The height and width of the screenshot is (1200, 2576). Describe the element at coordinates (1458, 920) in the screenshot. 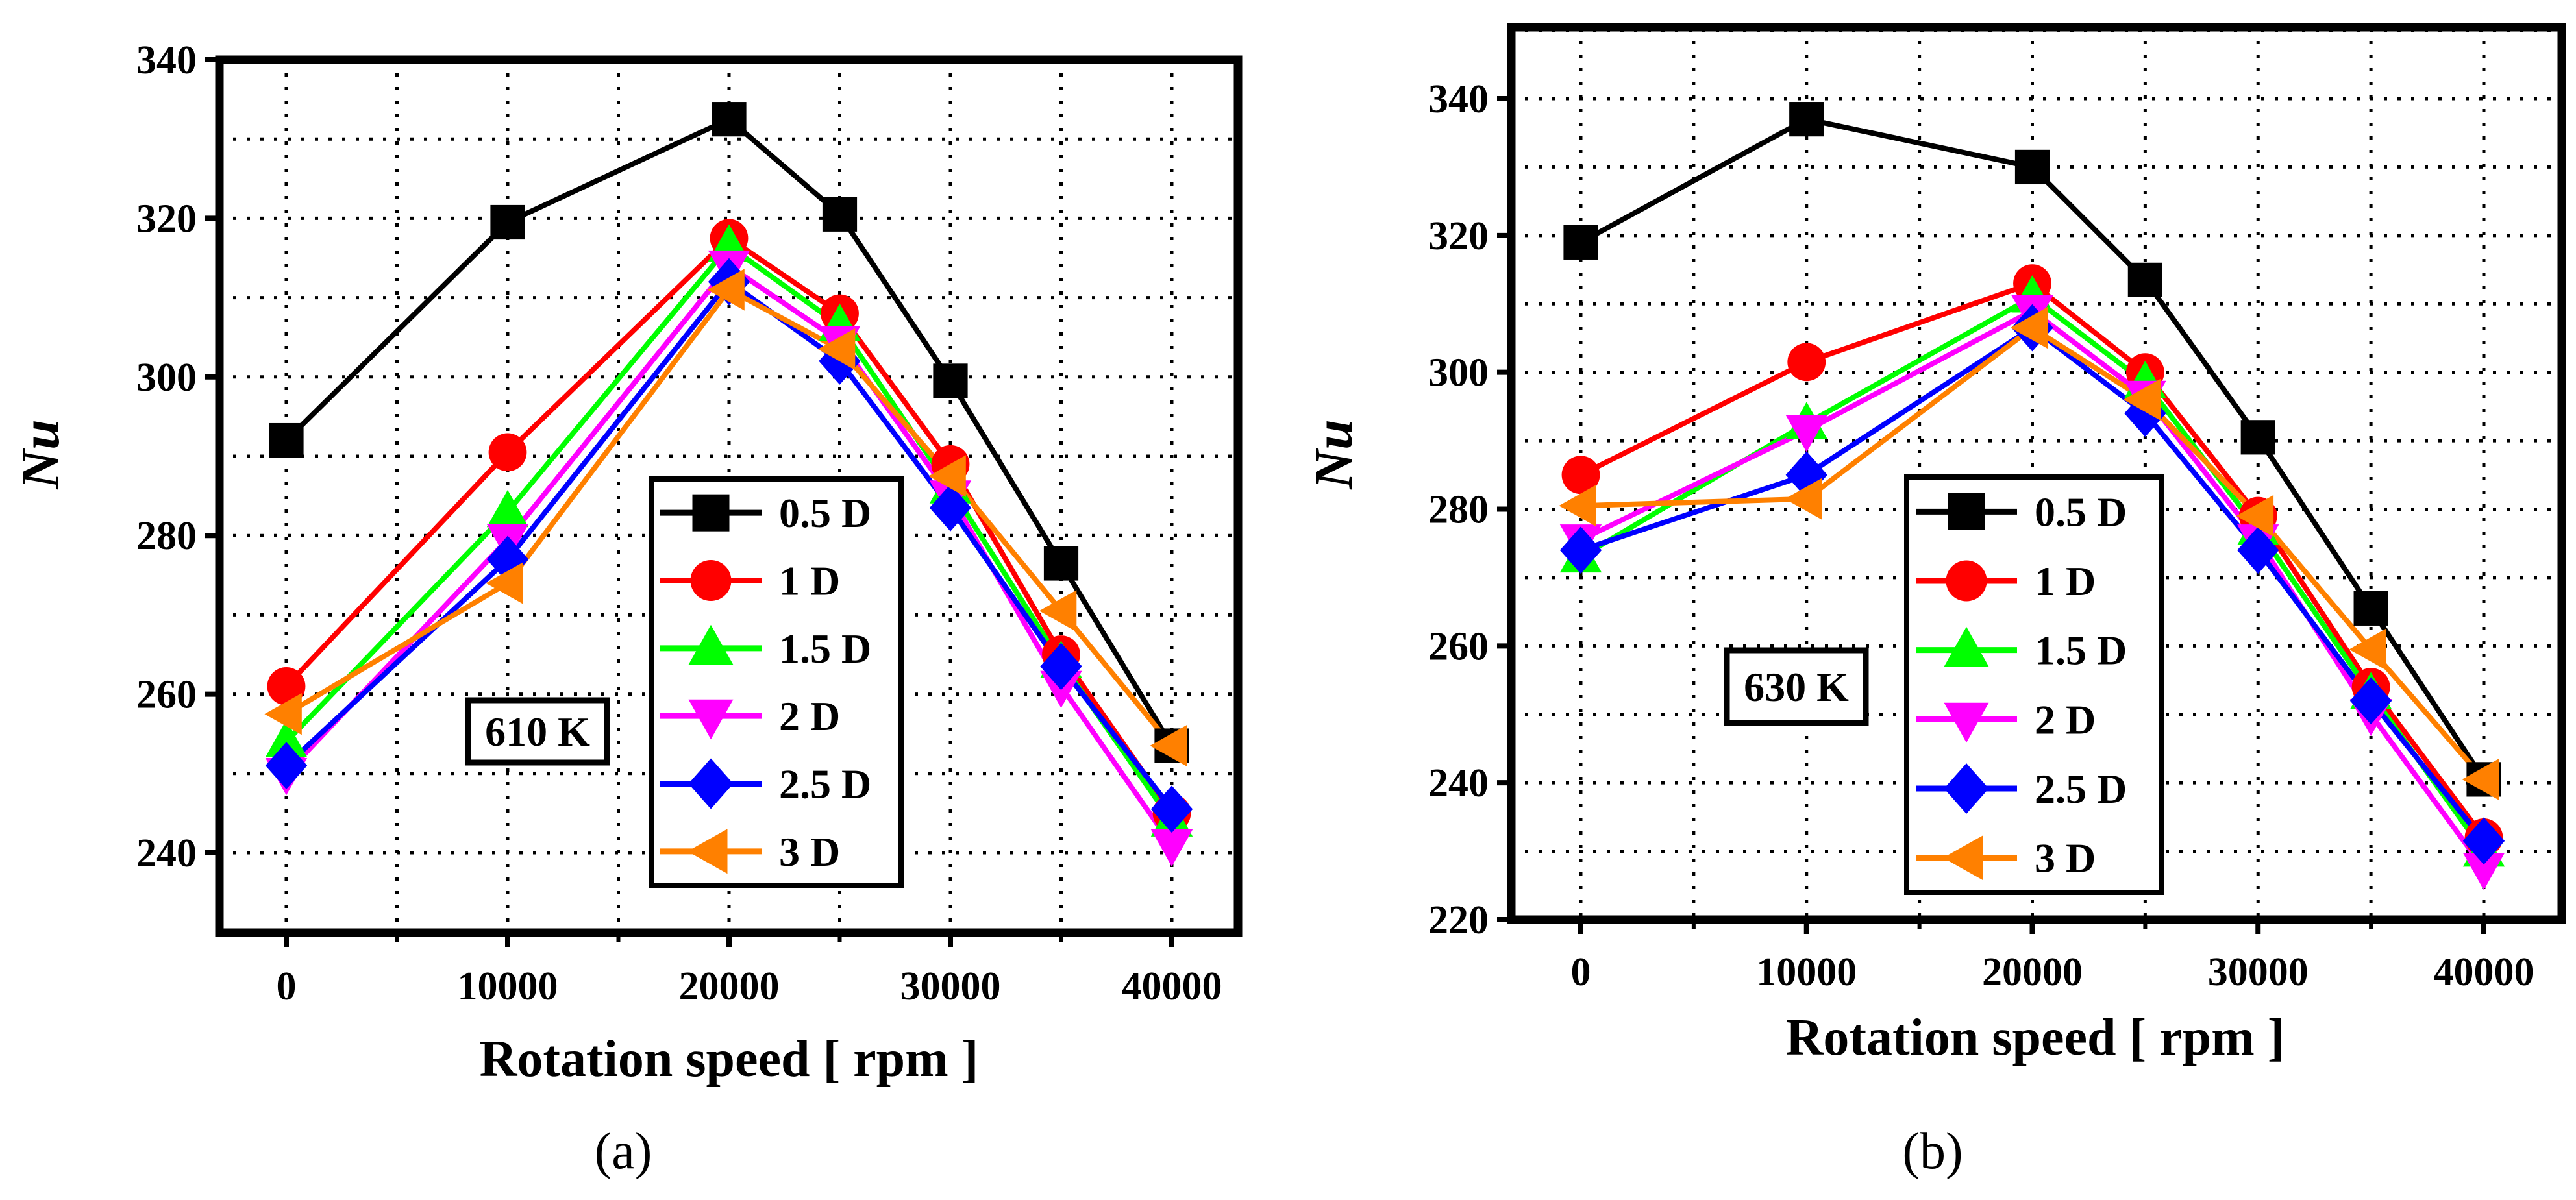

I see `y-tick-label: 220` at that location.